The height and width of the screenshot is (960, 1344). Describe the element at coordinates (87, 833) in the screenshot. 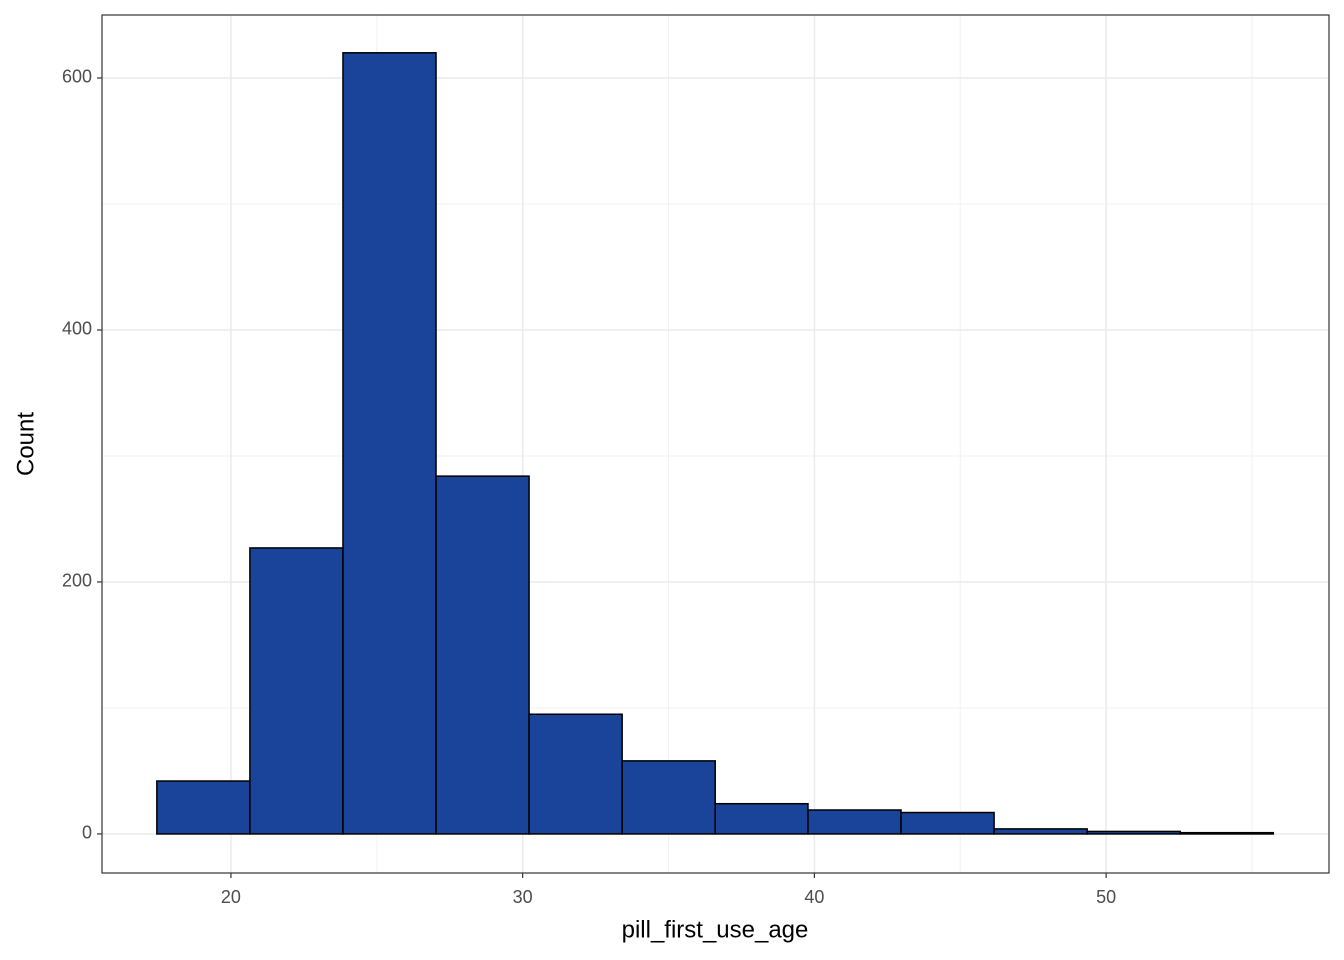

I see `y-tick-label: 0` at that location.